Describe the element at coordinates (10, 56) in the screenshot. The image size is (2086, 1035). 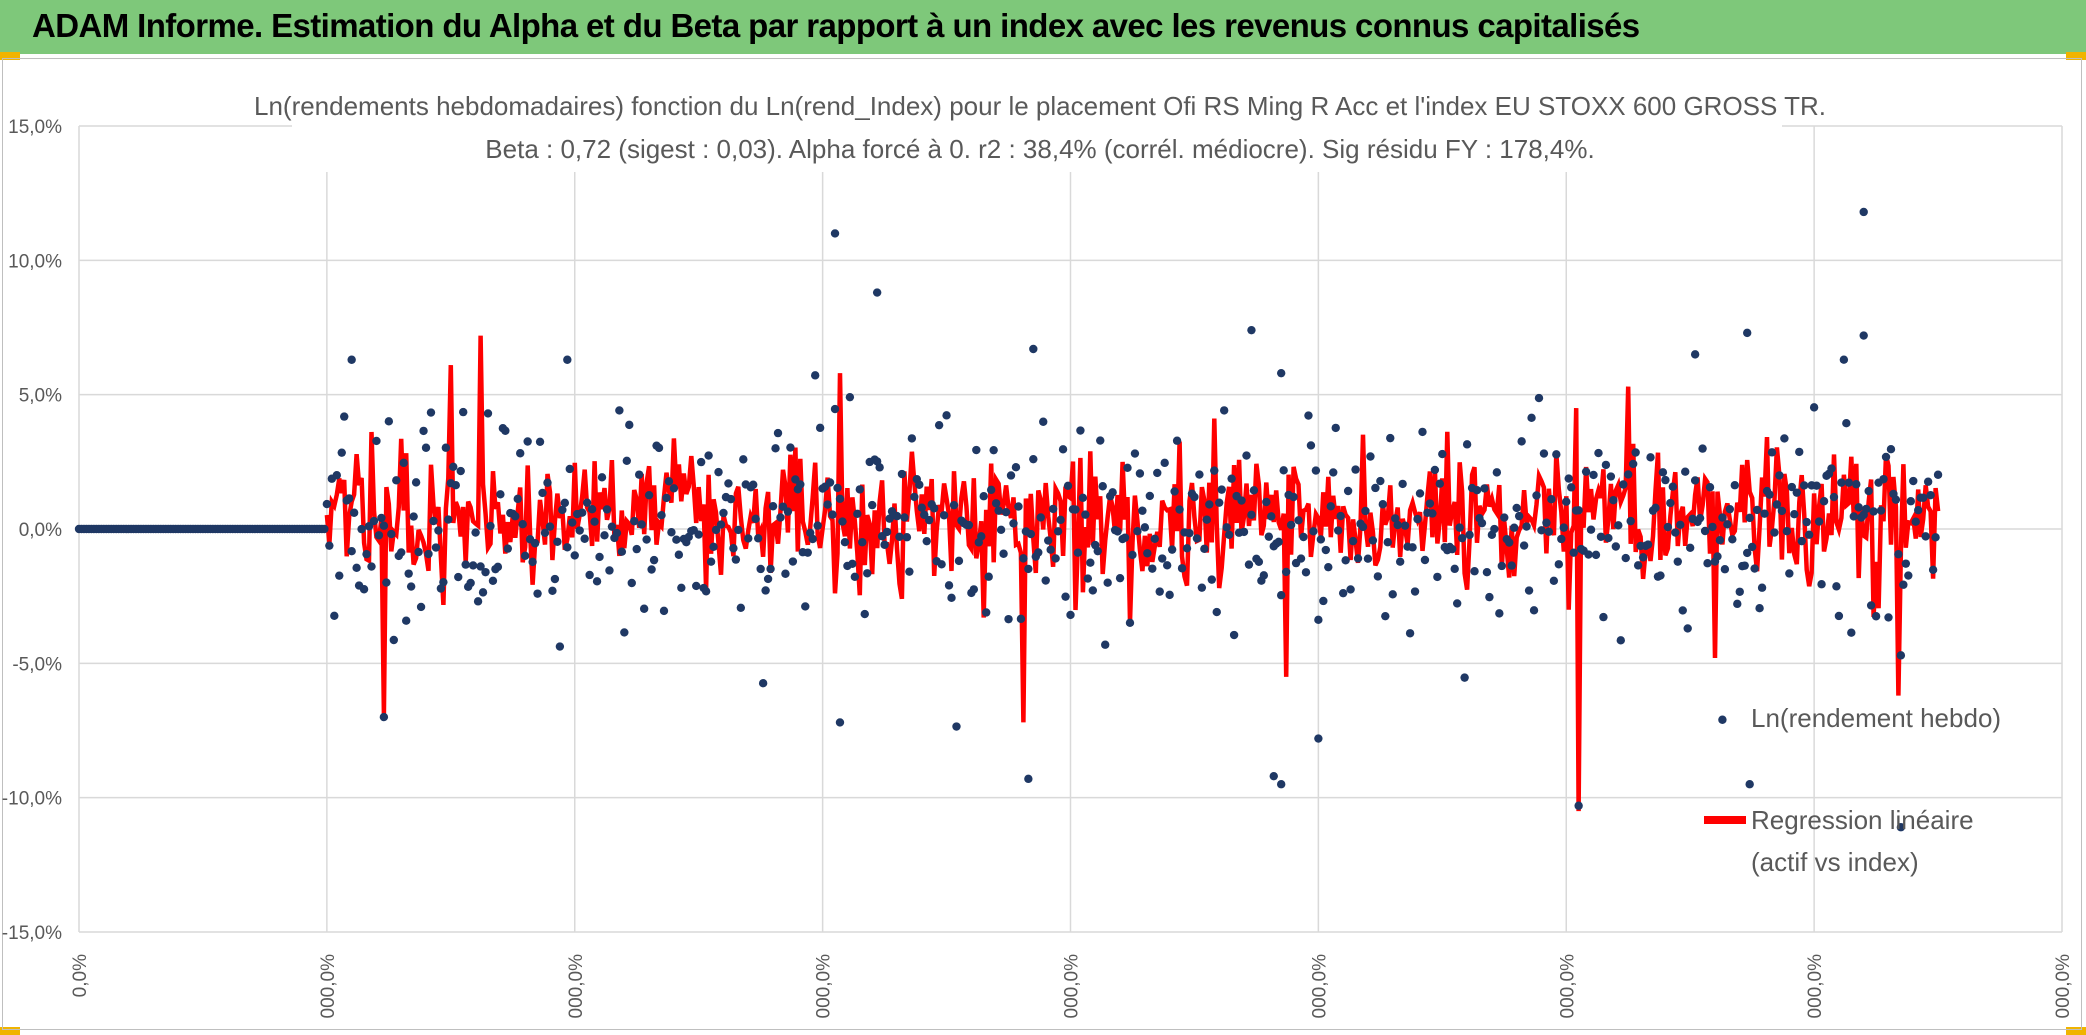
I see `corner-marker-left` at that location.